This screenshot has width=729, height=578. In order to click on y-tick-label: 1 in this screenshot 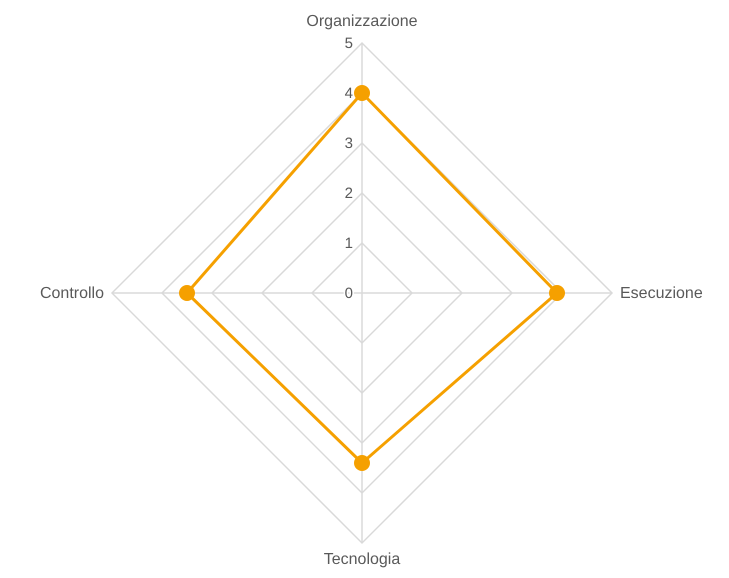, I will do `click(348, 243)`.